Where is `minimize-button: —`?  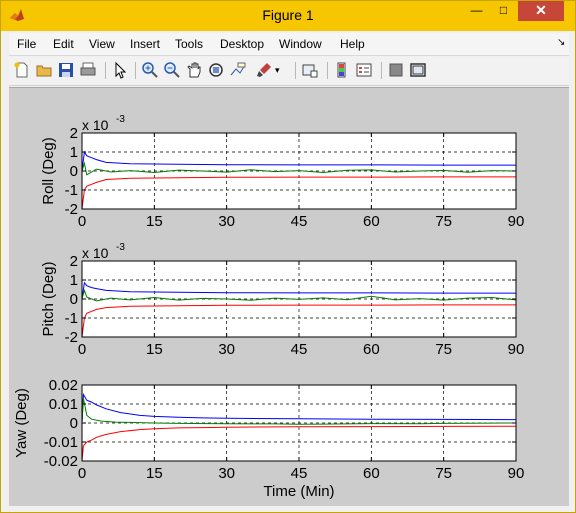
minimize-button: — is located at coordinates (476, 10).